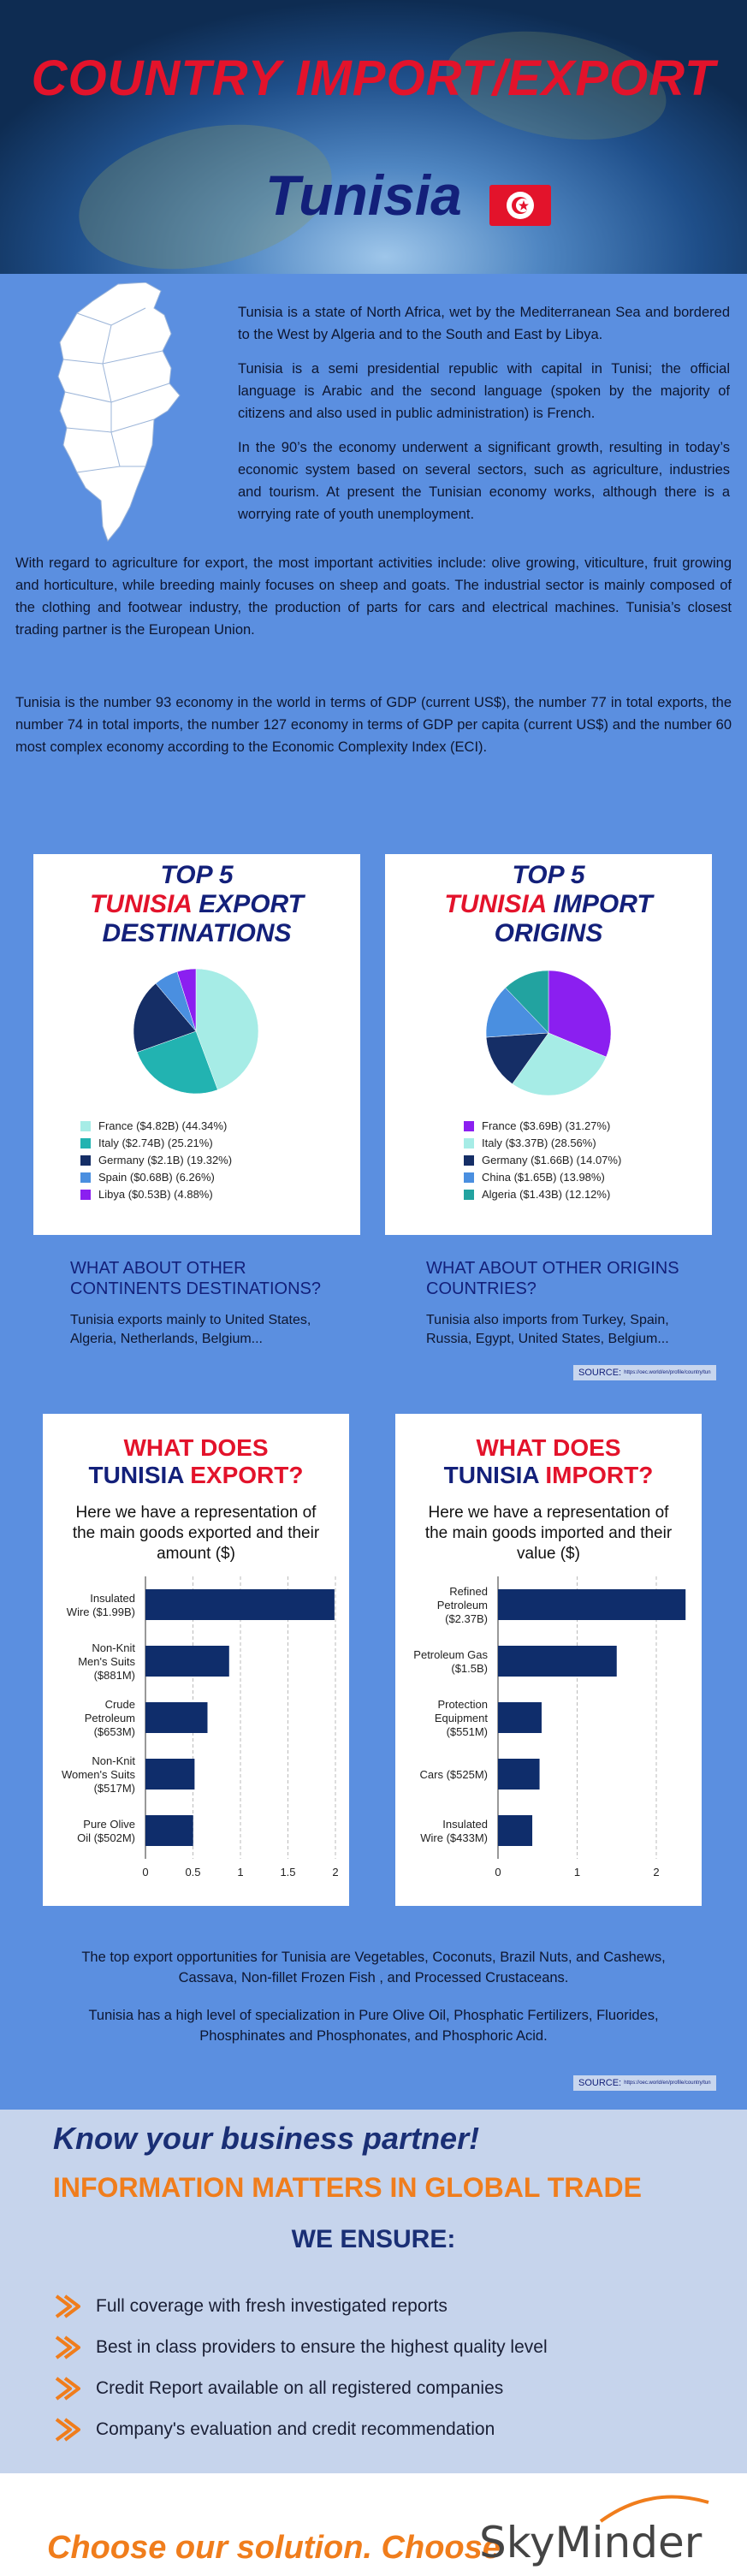 The image size is (747, 2576). I want to click on legend-item: France ($3.69B) (31.27%), so click(542, 1126).